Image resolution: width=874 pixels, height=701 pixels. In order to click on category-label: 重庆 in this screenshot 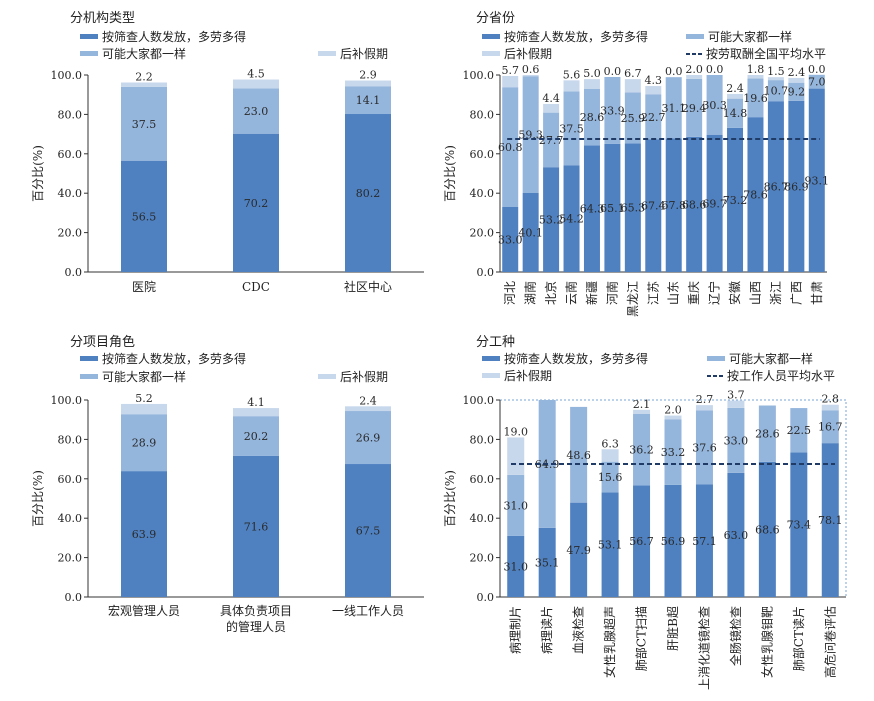, I will do `click(694, 293)`.